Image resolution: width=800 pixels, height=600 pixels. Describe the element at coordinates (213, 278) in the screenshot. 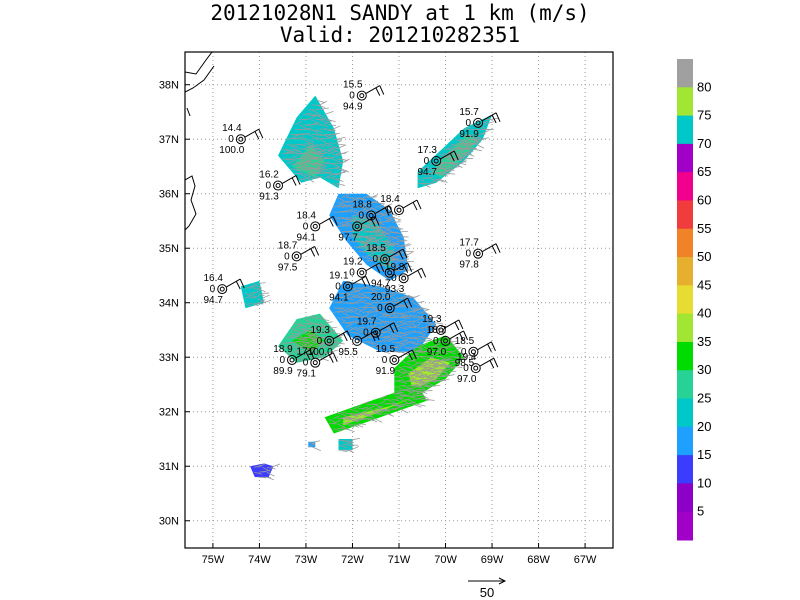

I see `station-temp: 16.4` at that location.